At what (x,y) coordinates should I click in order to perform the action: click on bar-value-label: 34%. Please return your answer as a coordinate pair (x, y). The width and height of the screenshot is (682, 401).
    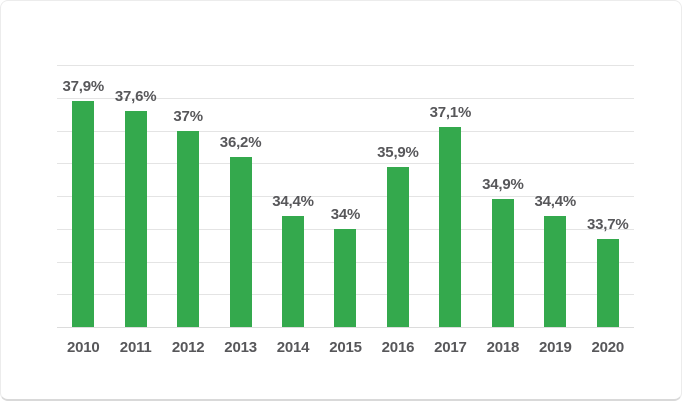
    Looking at the image, I should click on (345, 214).